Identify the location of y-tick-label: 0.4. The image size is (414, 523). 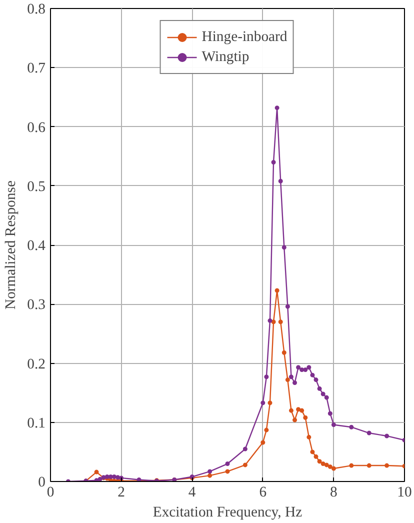
(36, 246).